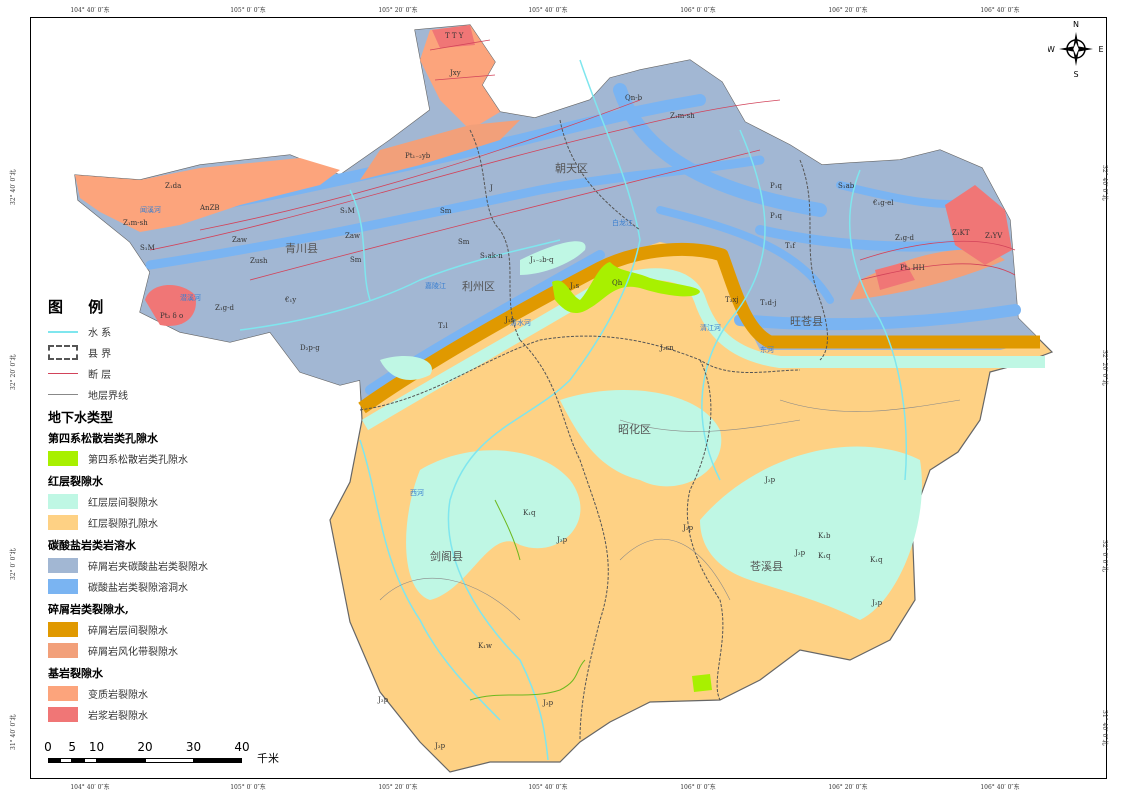  What do you see at coordinates (170, 305) in the screenshot?
I see `region-magmatic-west` at bounding box center [170, 305].